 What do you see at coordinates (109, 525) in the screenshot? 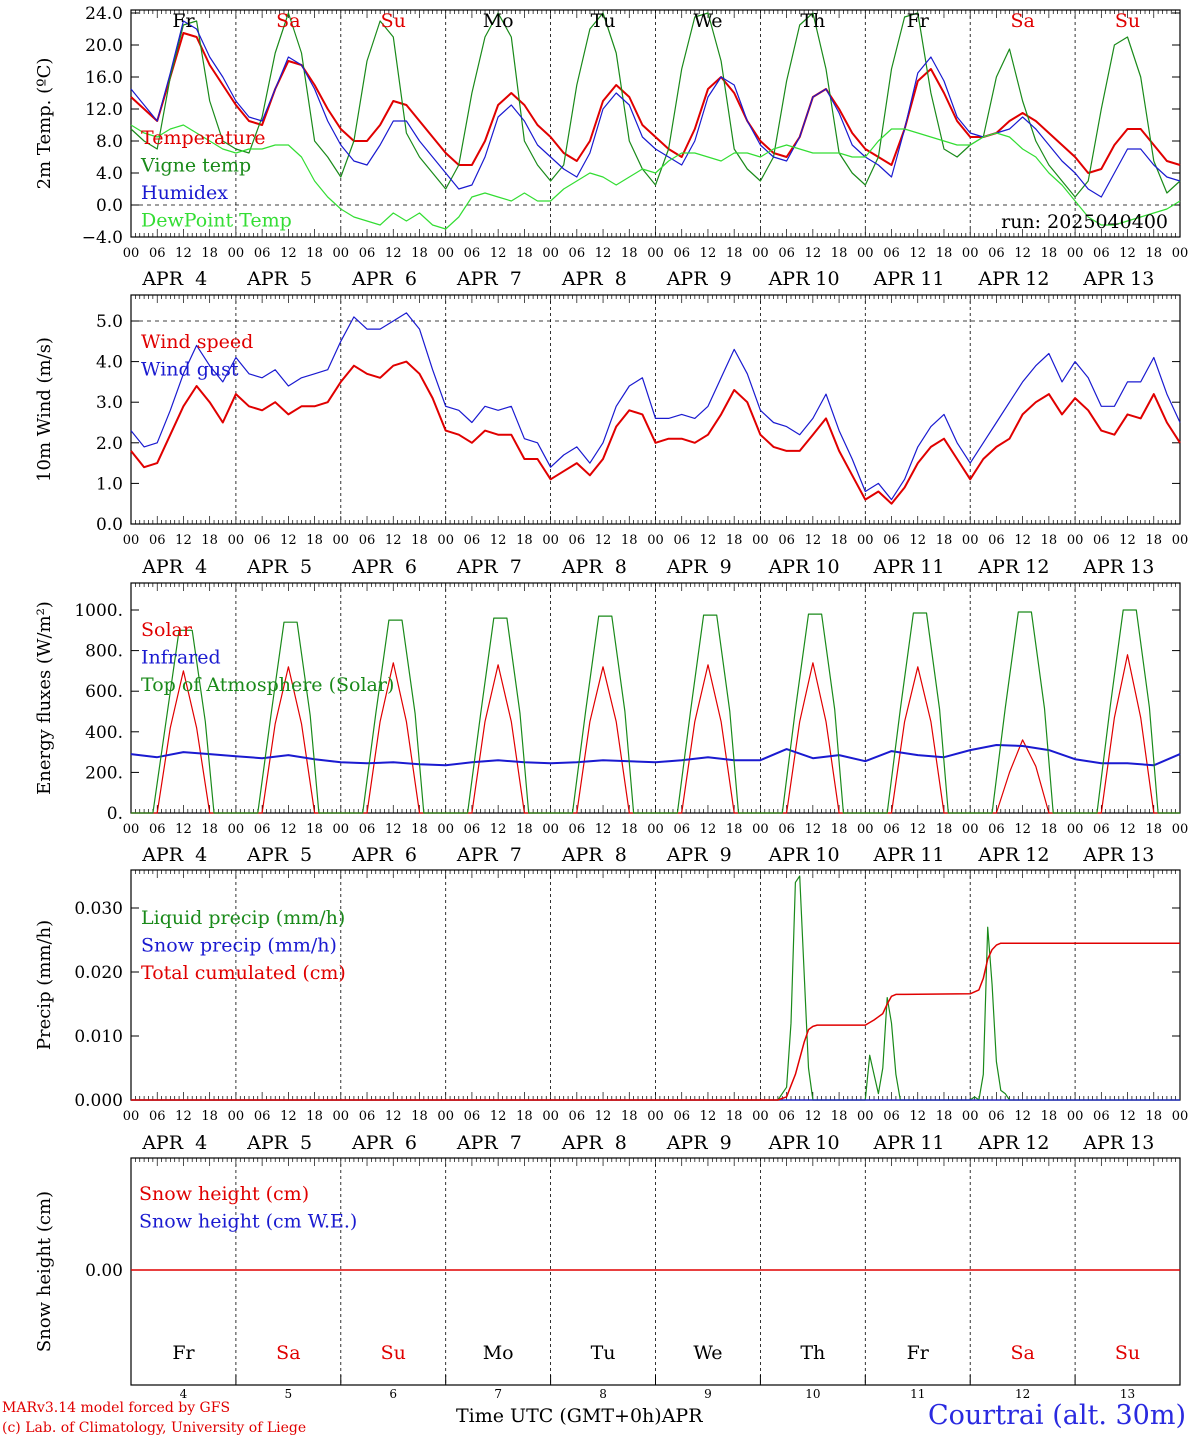
I see `y-tick-label: 0.0` at bounding box center [109, 525].